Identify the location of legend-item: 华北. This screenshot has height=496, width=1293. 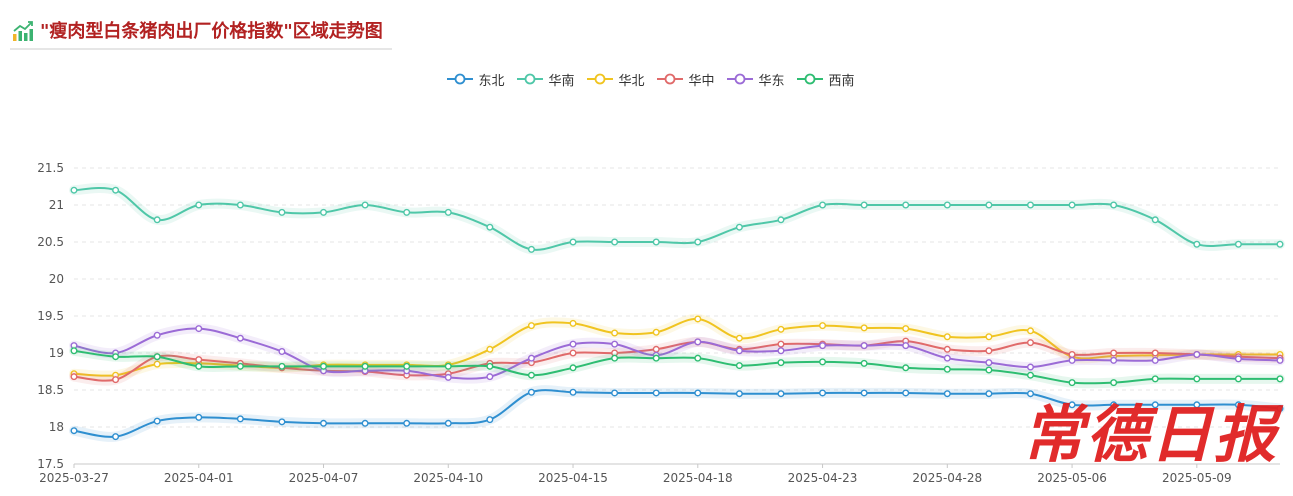
(615, 79).